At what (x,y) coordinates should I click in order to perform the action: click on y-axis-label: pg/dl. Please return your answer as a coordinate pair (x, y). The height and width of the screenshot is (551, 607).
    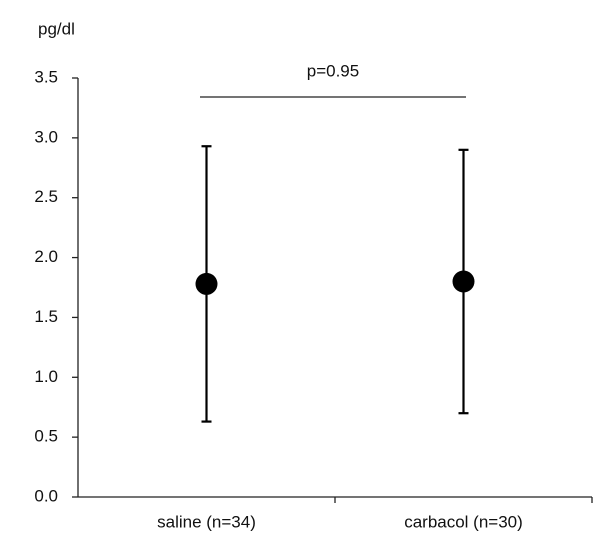
    Looking at the image, I should click on (56, 28).